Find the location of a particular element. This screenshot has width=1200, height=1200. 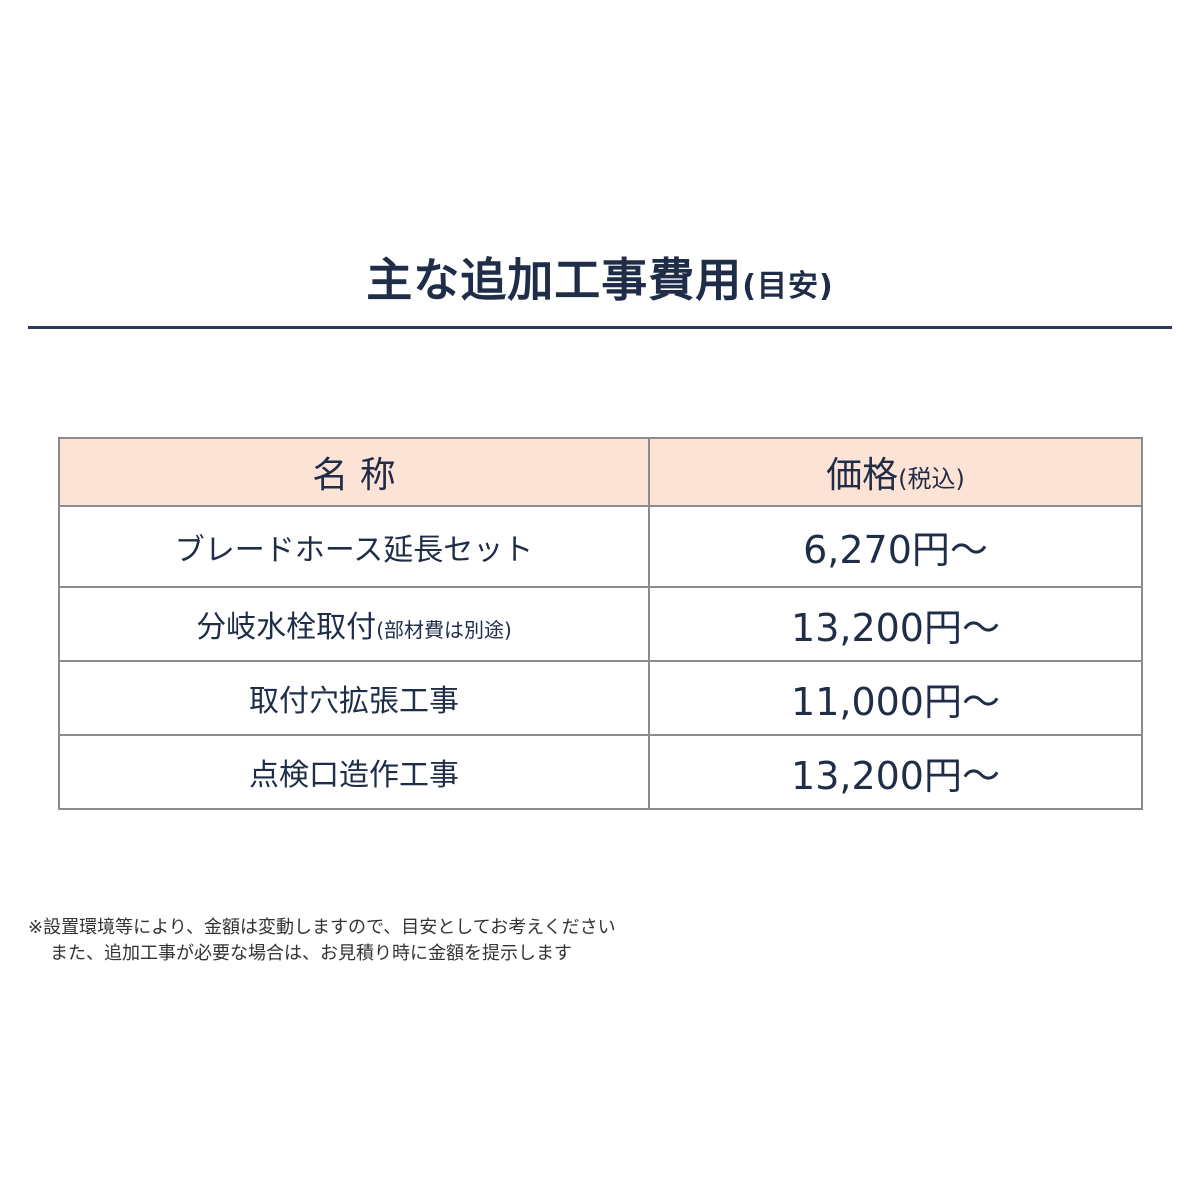

table-row: ブレードホース延長セット 6,270円〜 is located at coordinates (600, 546).